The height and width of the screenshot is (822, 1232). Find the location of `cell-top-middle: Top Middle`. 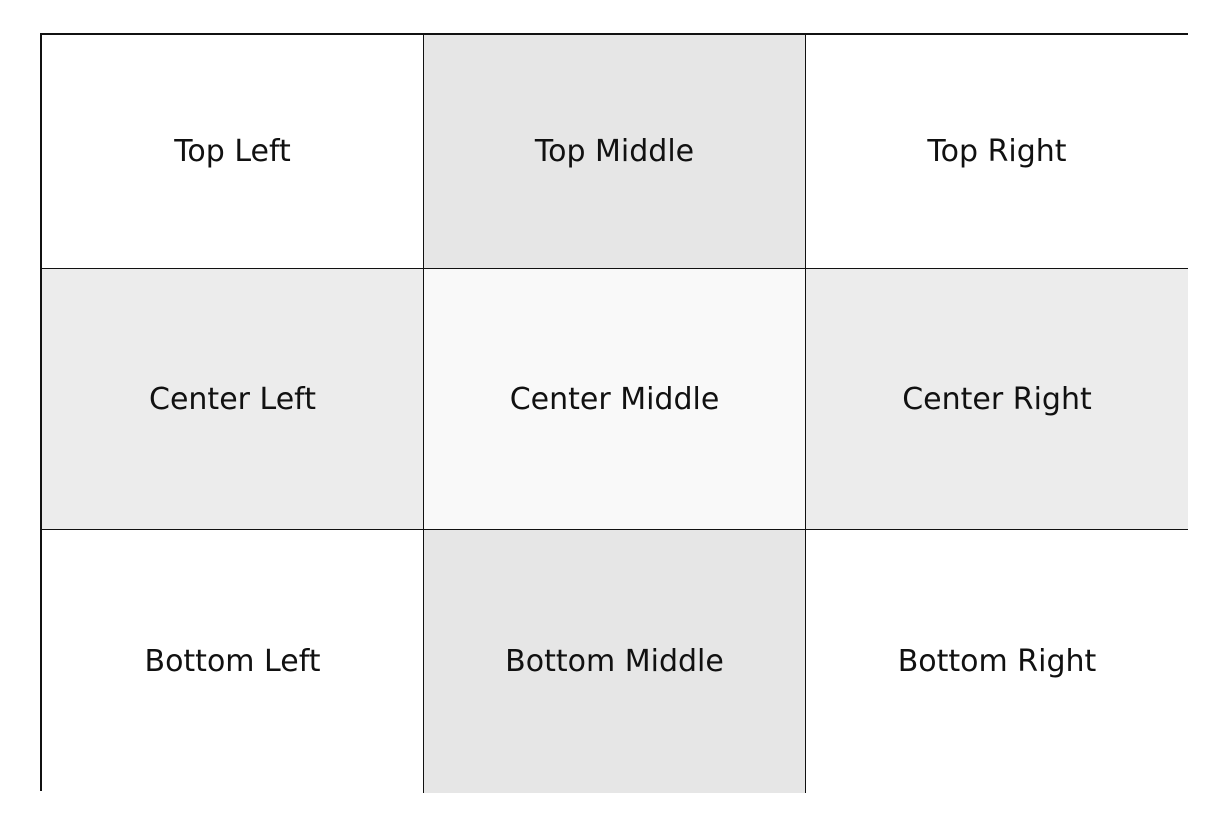

cell-top-middle: Top Middle is located at coordinates (615, 152).